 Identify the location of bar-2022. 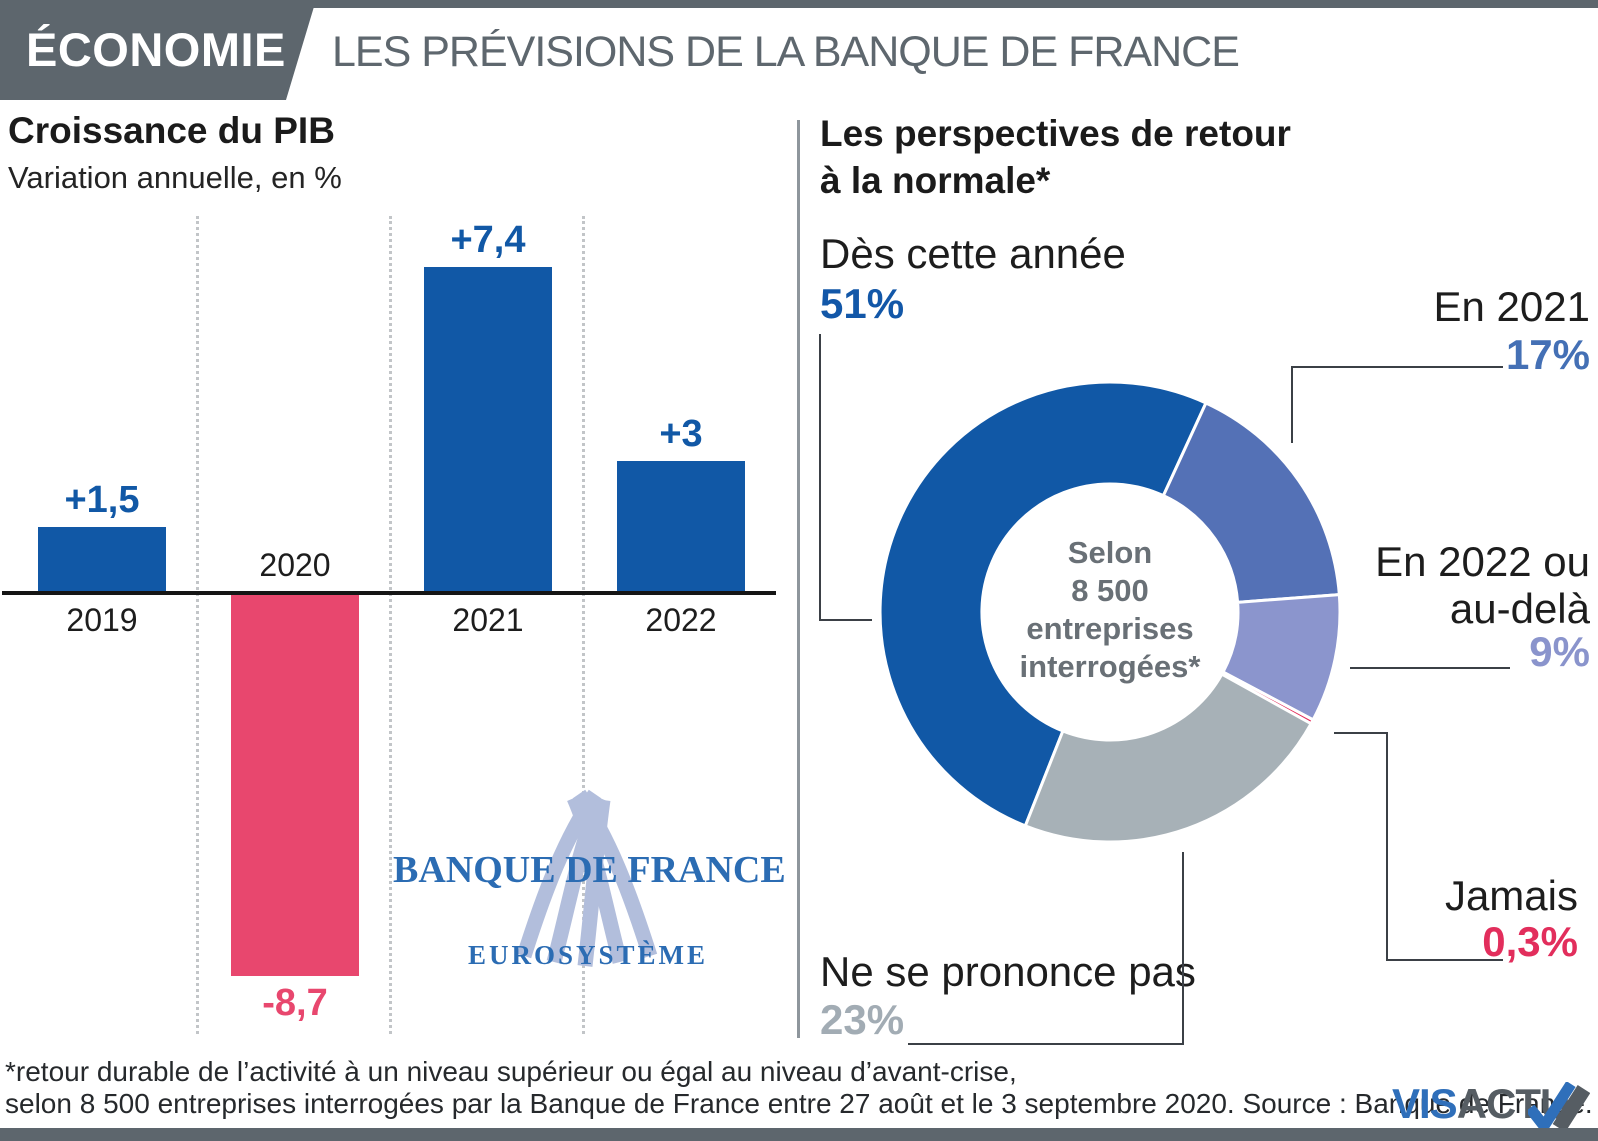
(681, 527).